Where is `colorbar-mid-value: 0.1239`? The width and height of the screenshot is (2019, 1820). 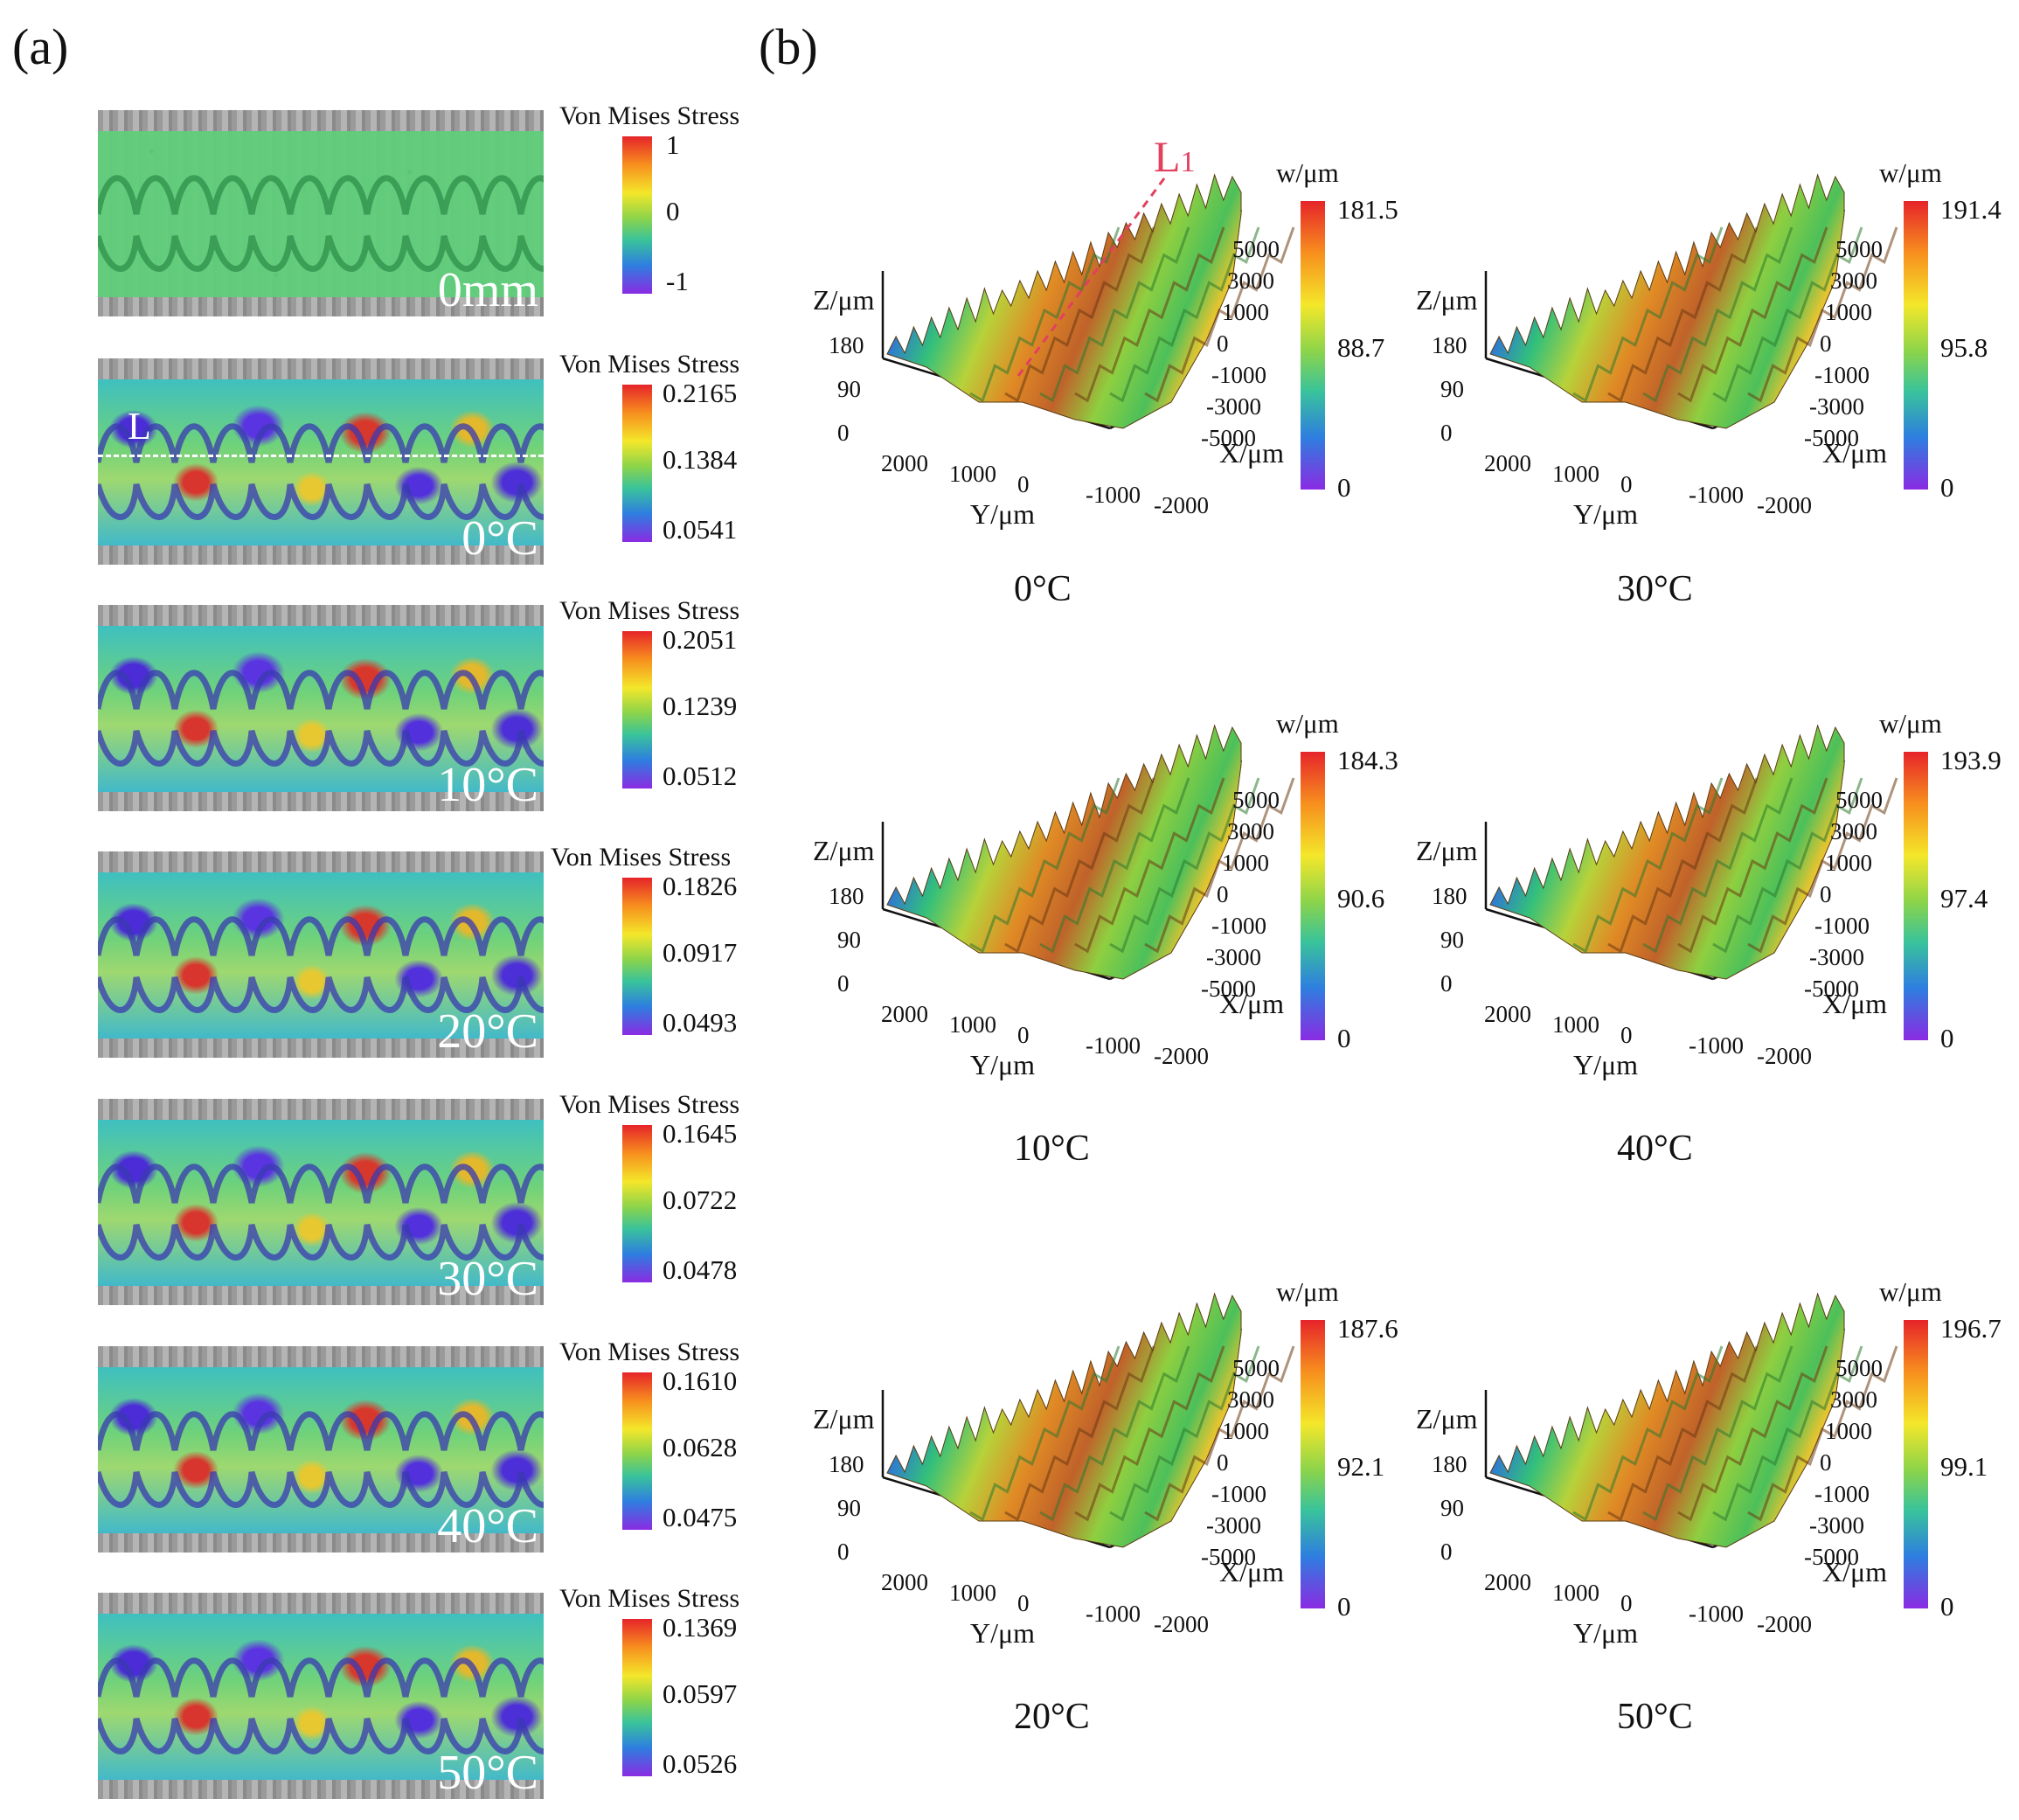
colorbar-mid-value: 0.1239 is located at coordinates (700, 706).